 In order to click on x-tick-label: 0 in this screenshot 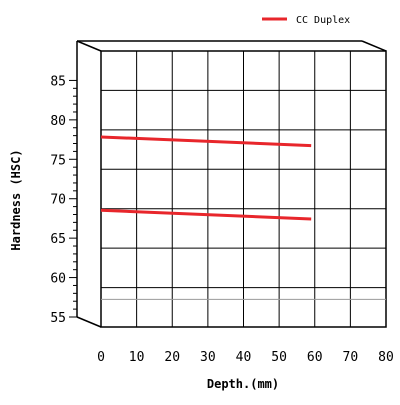, I will do `click(101, 357)`.